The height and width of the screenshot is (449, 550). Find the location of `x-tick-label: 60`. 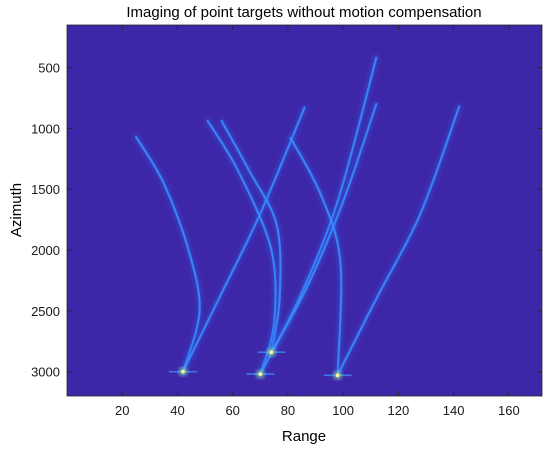

x-tick-label: 60 is located at coordinates (232, 410).